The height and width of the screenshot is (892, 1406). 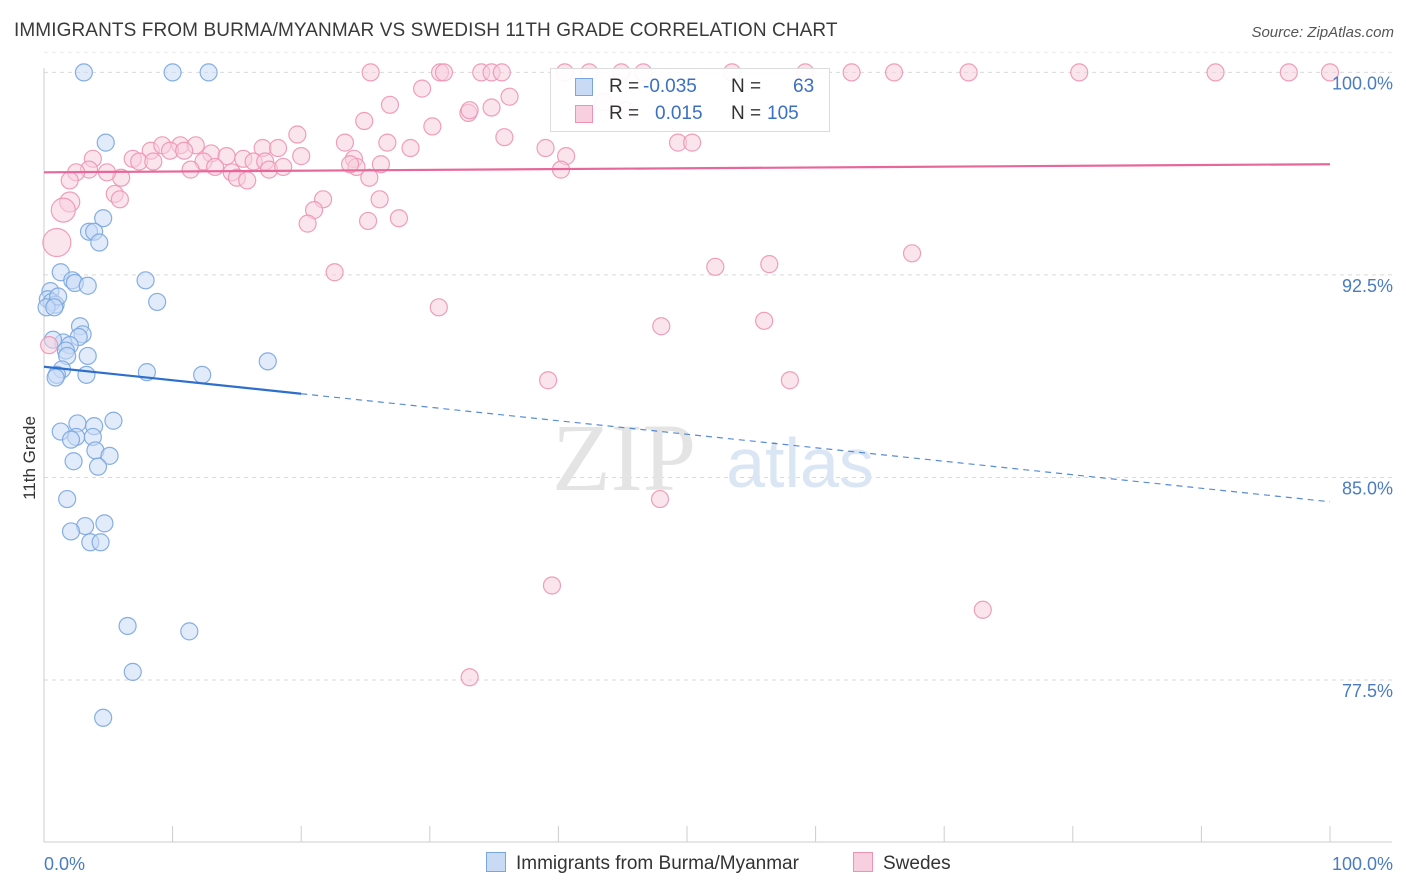 I want to click on bottom-legend-burma: Immigrants from Burma/Myanmar, so click(x=642, y=863).